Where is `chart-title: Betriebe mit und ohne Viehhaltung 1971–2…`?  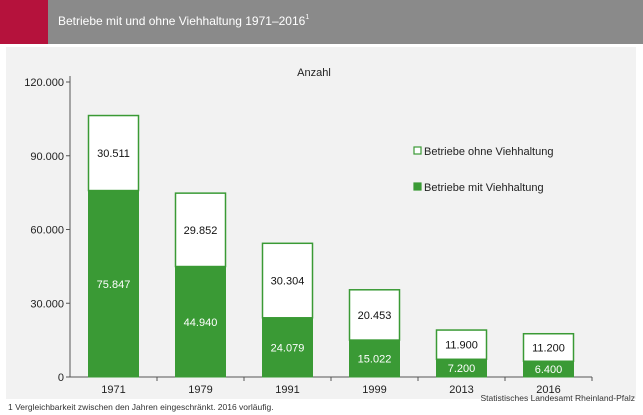 chart-title: Betriebe mit und ohne Viehhaltung 1971–2… is located at coordinates (184, 21).